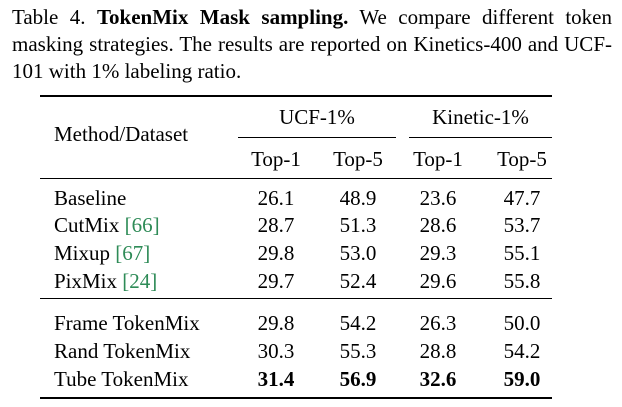 This screenshot has width=622, height=407. What do you see at coordinates (438, 281) in the screenshot?
I see `row-value: 29.6` at bounding box center [438, 281].